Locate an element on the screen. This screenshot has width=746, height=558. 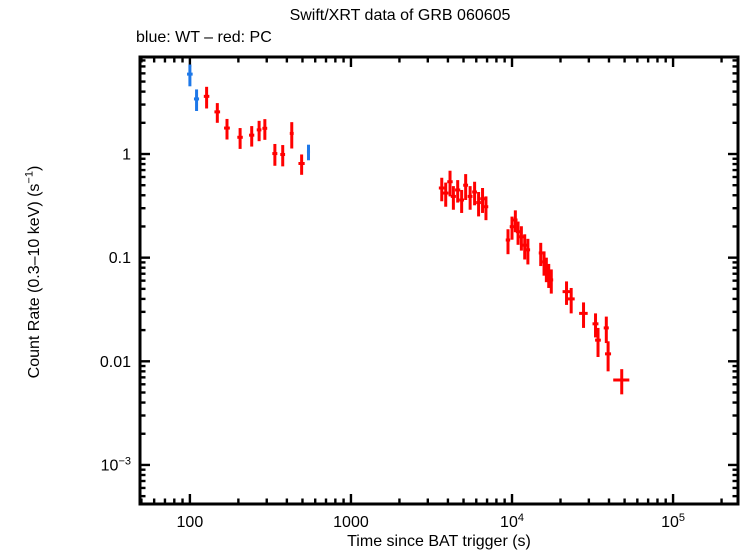
chart-legend-text: blue: WT – red: PC is located at coordinates (204, 37).